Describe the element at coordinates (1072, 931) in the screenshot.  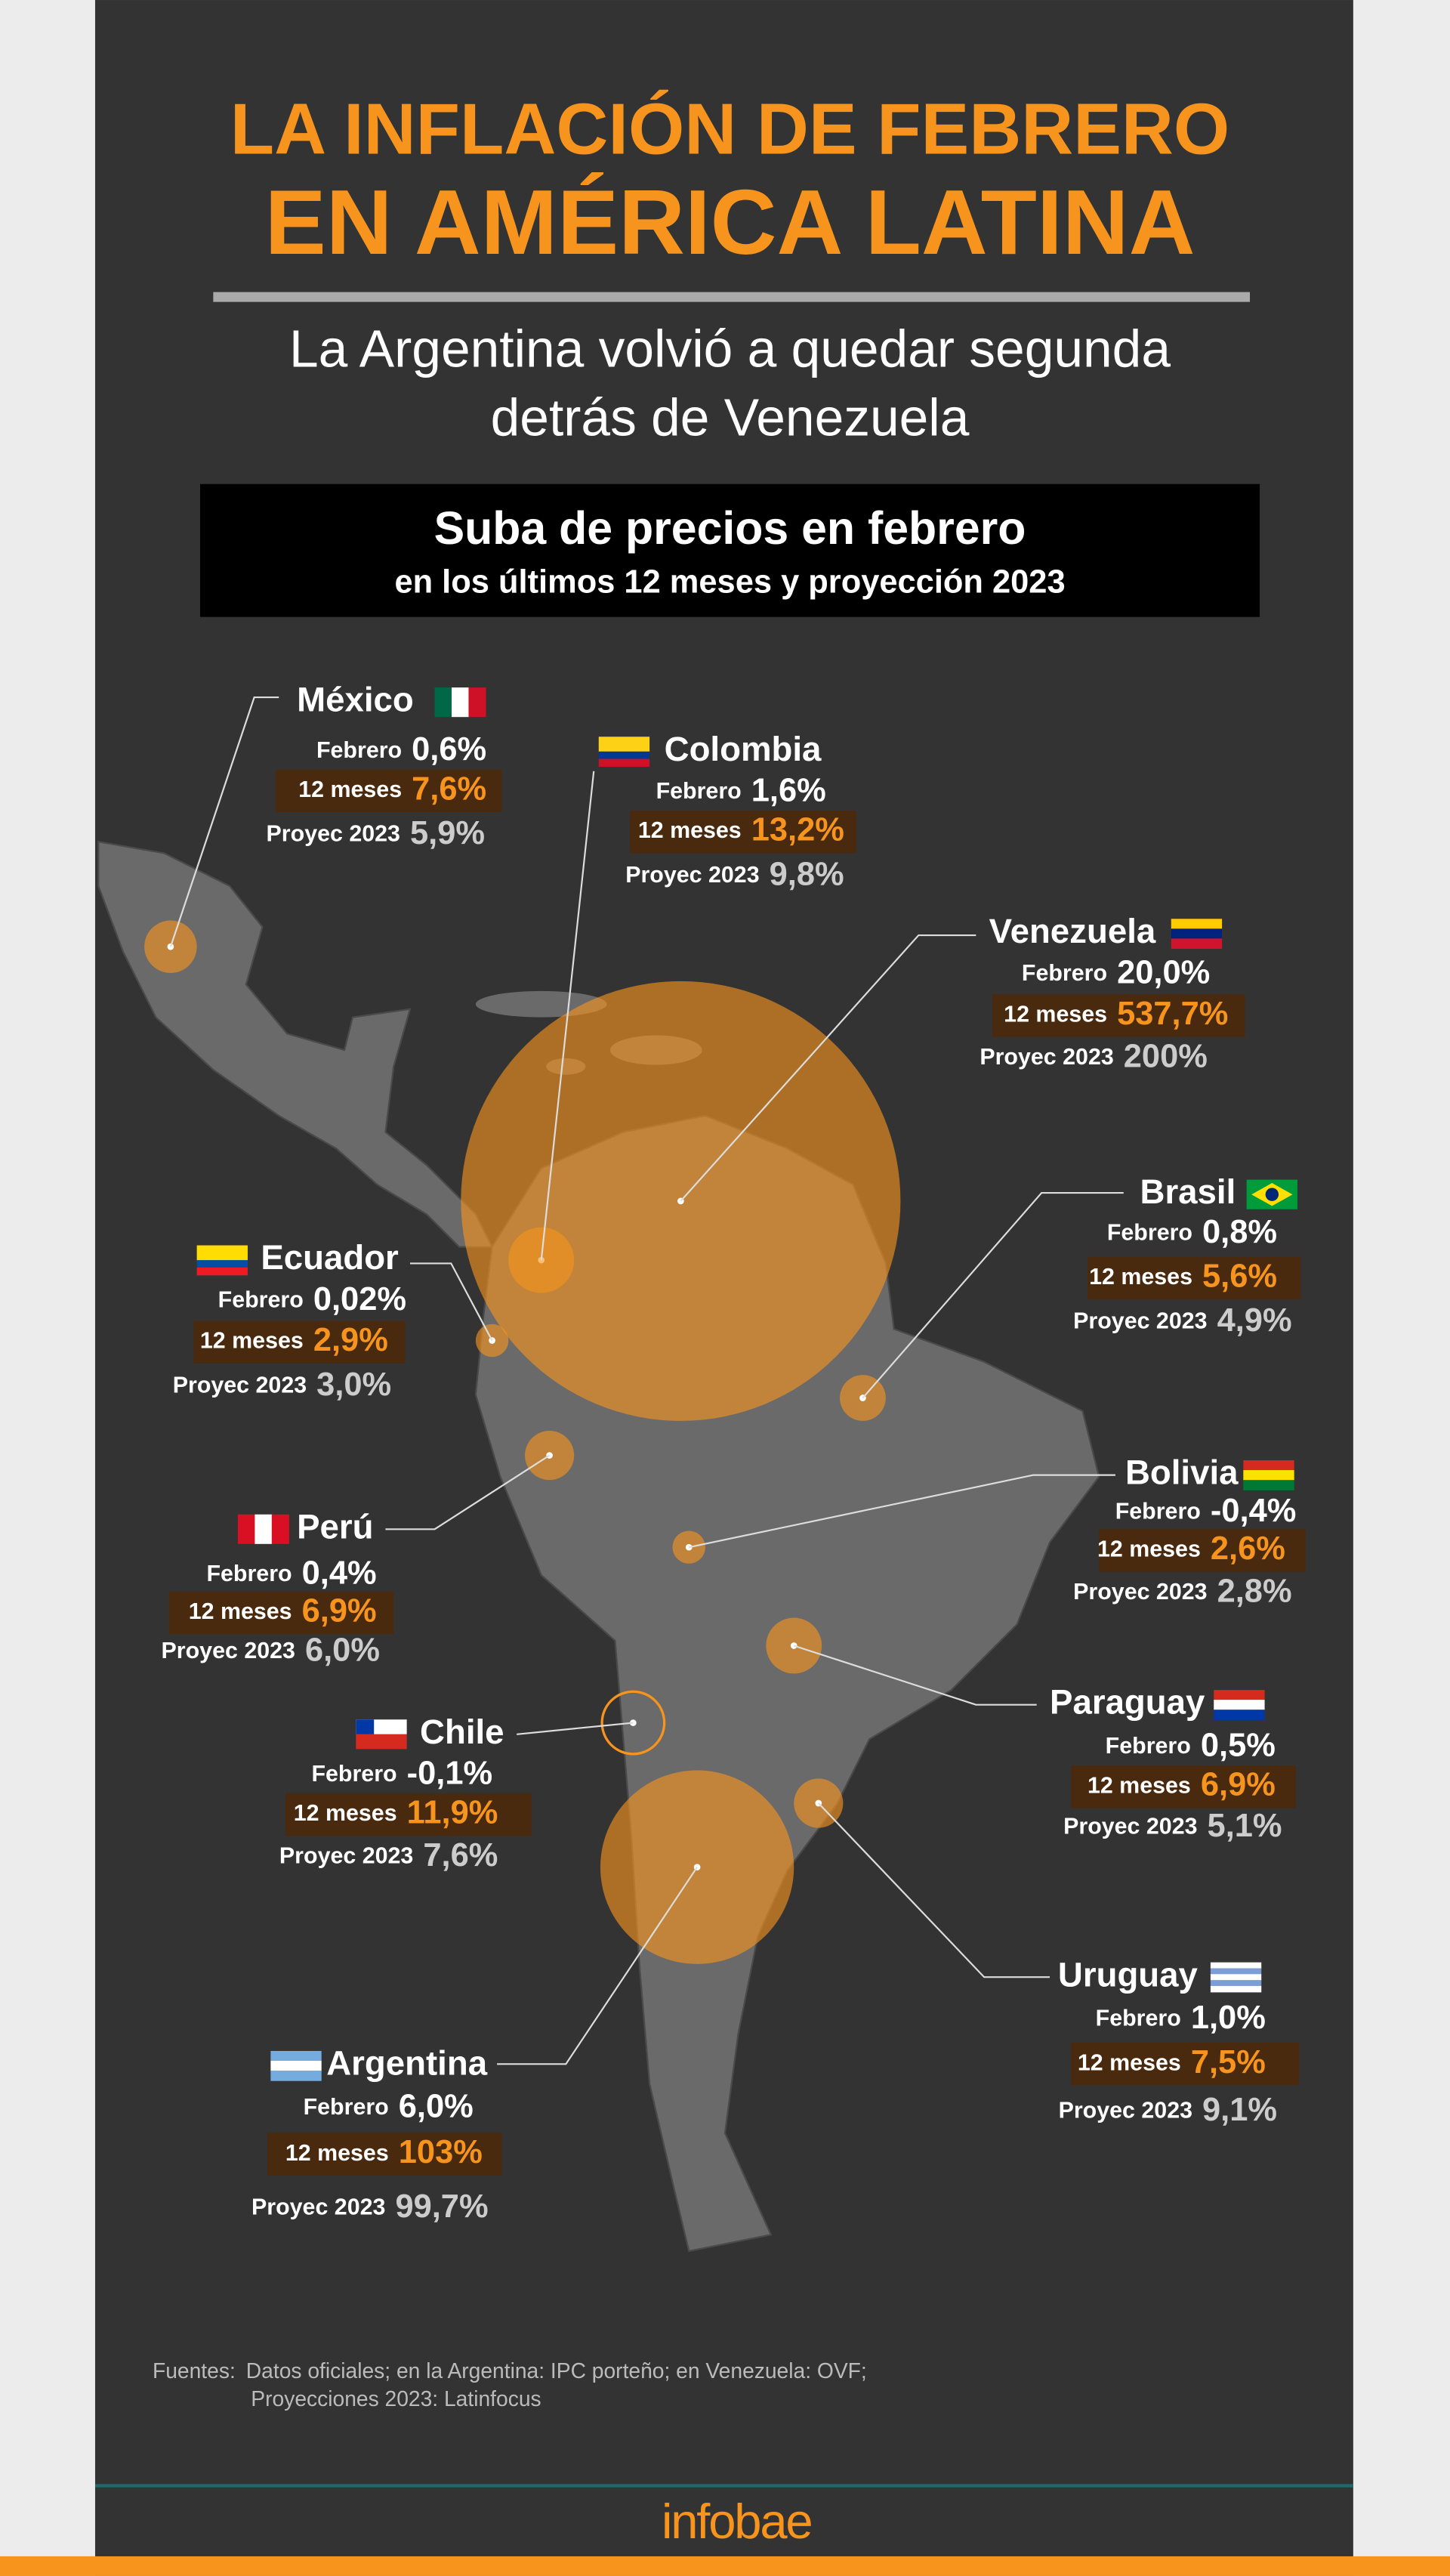
I see `country-name: Venezuela` at that location.